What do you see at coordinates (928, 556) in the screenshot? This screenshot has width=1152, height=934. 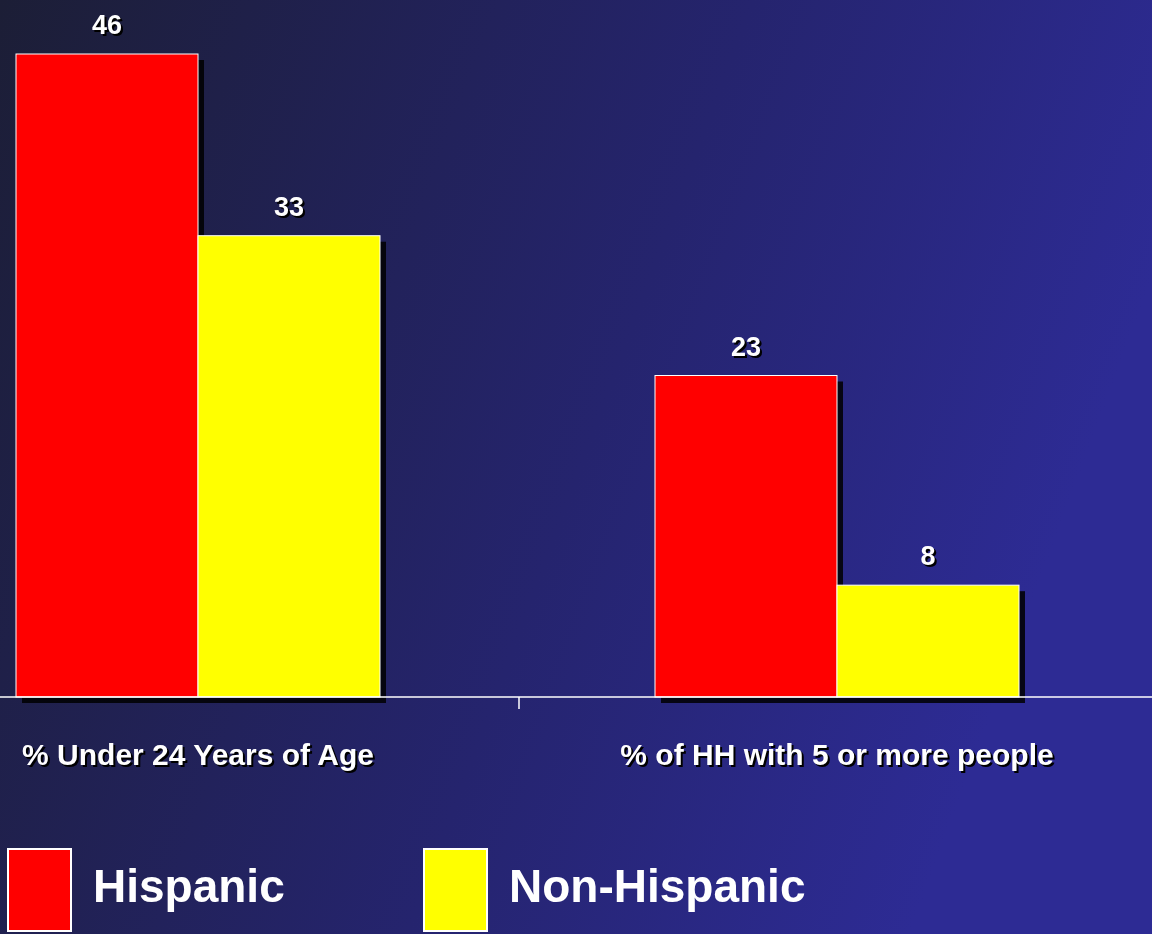 I see `data-label: 8` at bounding box center [928, 556].